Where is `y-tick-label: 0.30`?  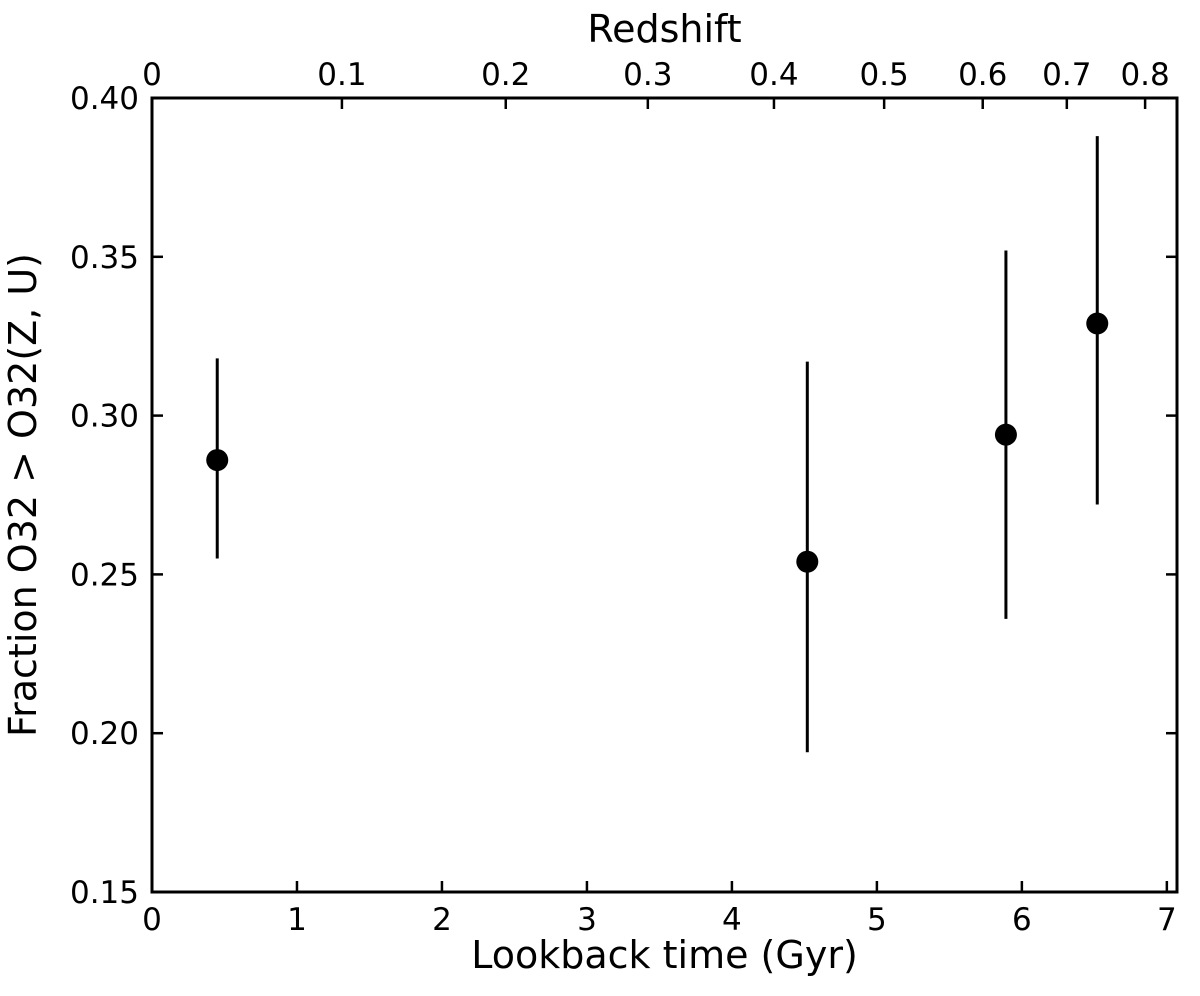
y-tick-label: 0.30 is located at coordinates (104, 417).